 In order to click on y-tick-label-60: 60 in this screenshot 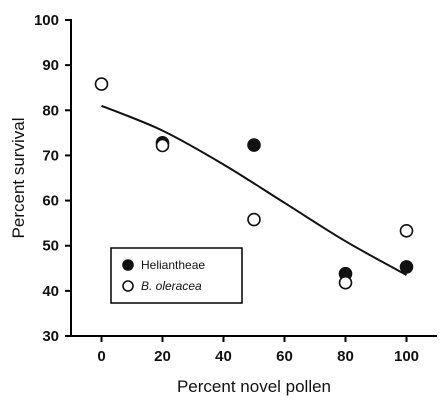, I will do `click(50, 201)`.